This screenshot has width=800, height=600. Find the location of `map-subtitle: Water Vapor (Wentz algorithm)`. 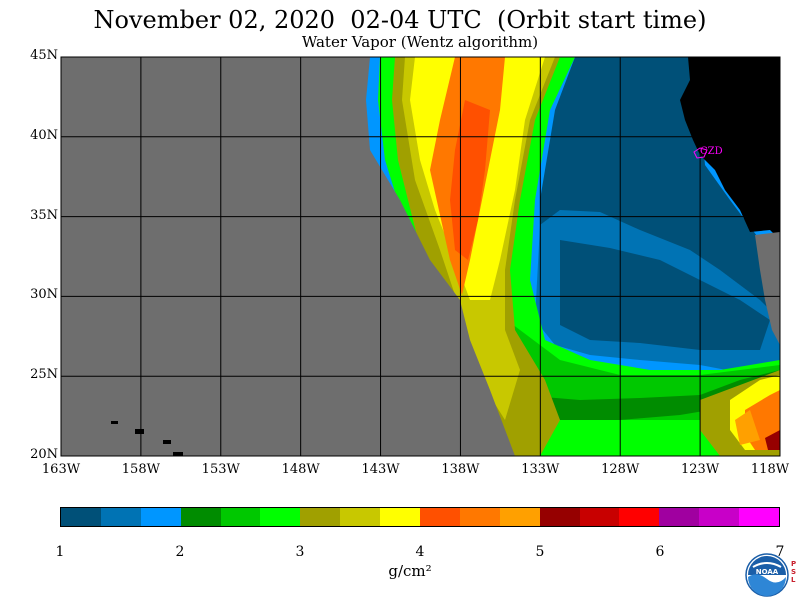

map-subtitle: Water Vapor (Wentz algorithm) is located at coordinates (420, 42).